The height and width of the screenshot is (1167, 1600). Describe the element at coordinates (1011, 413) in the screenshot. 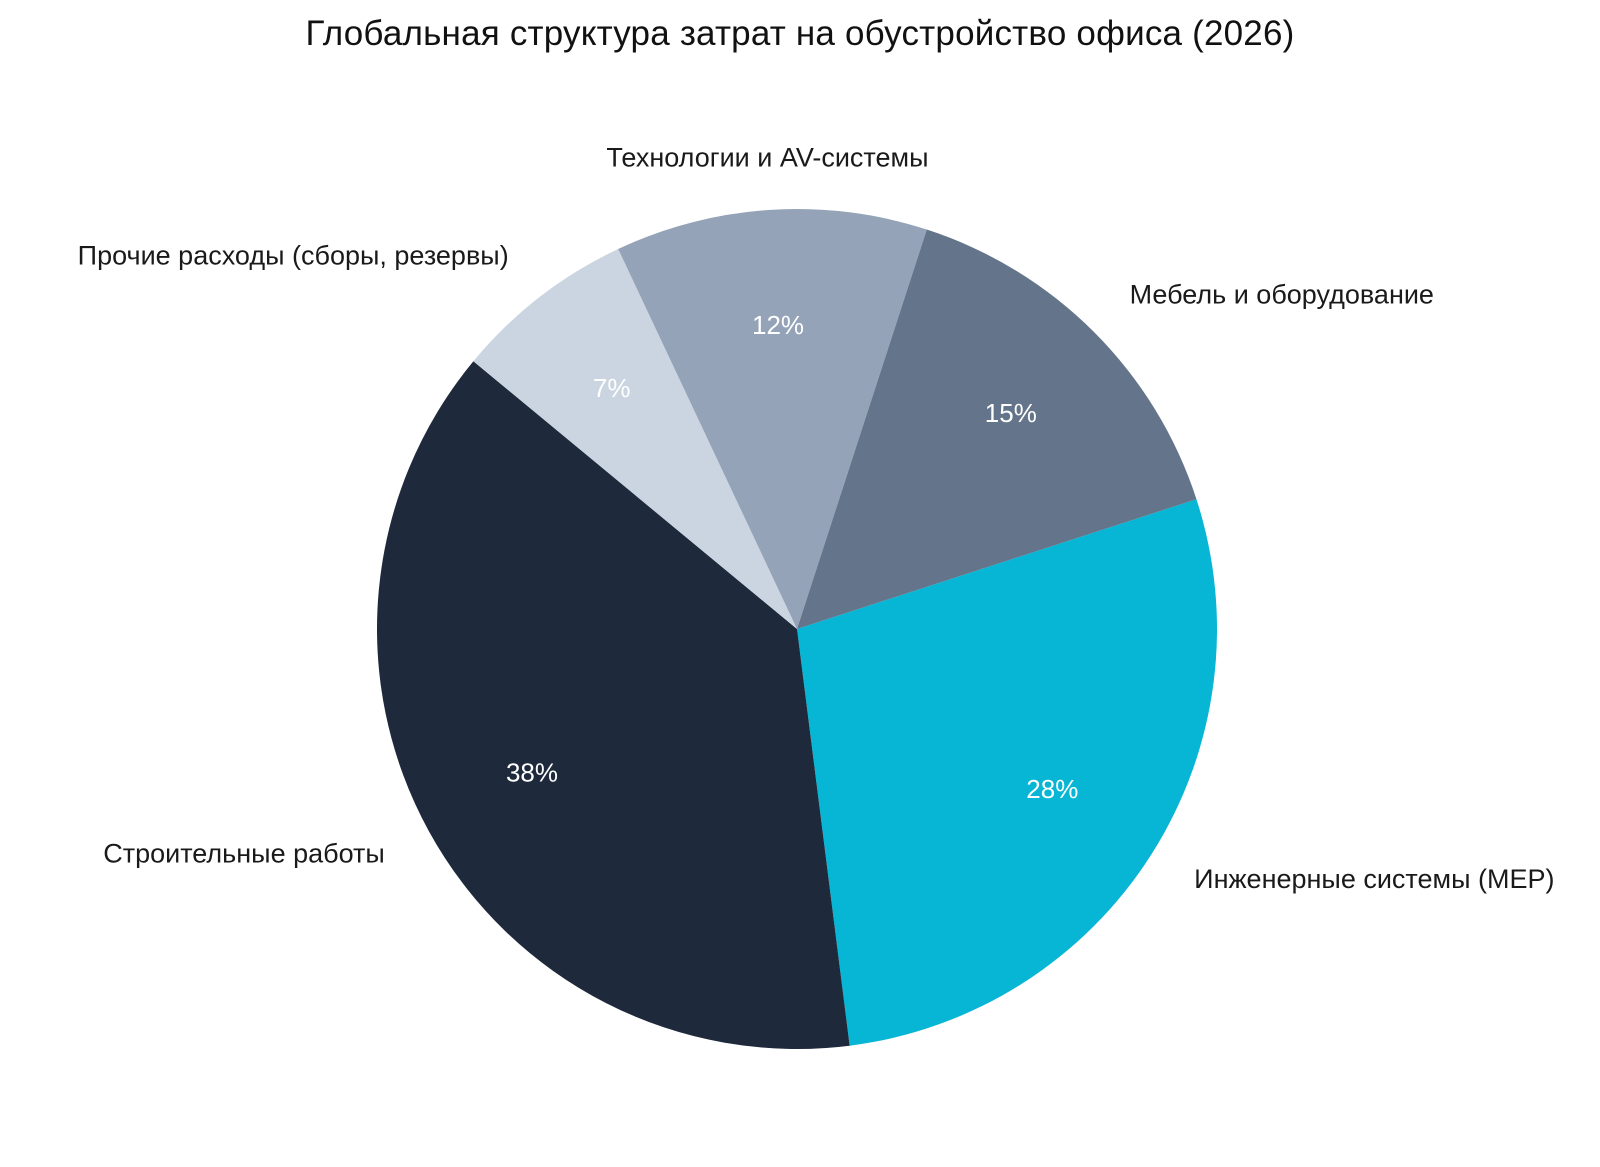

I see `slice-percent-label: 15%` at that location.